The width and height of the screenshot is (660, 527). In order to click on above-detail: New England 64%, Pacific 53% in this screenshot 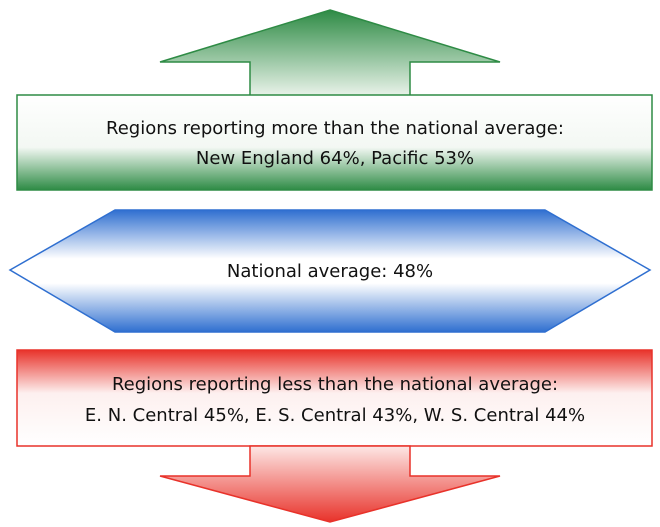, I will do `click(335, 158)`.